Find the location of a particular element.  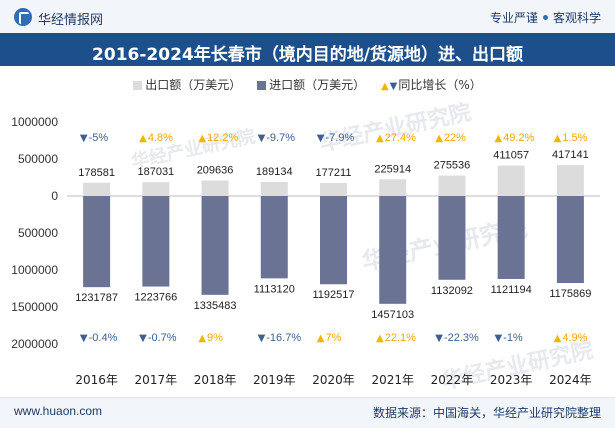

tagline-left: 专业严谨 is located at coordinates (513, 18).